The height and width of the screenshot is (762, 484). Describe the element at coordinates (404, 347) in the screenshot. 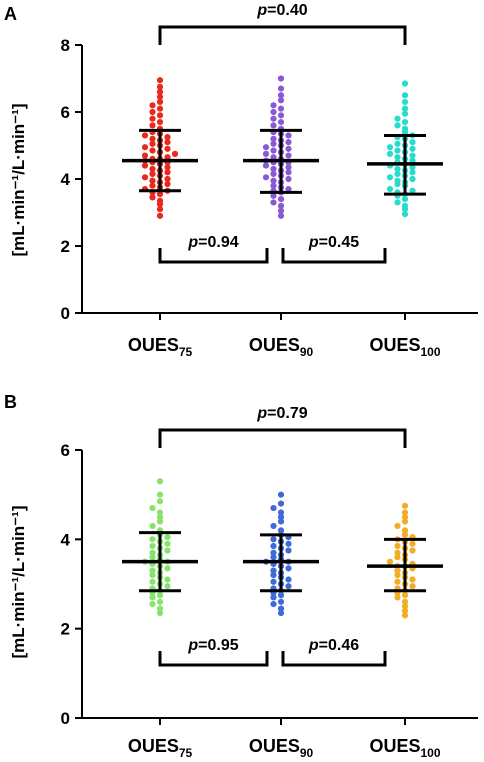

I see `x-tick-label: OUES100` at that location.